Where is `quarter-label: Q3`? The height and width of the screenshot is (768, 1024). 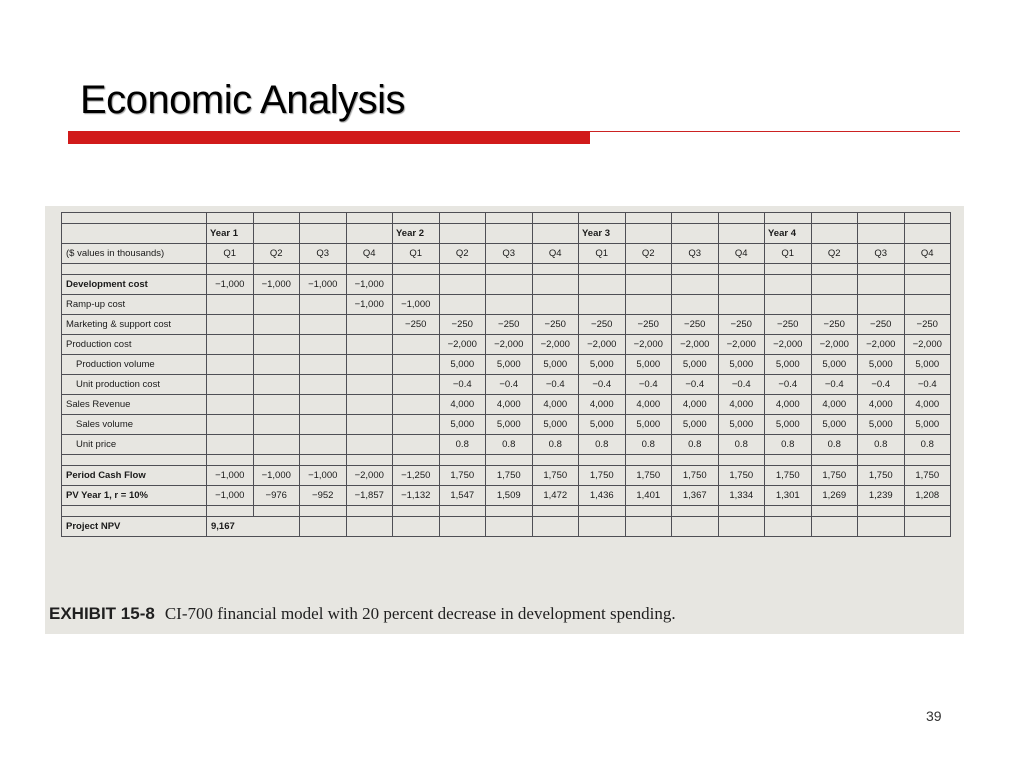
quarter-label: Q3 is located at coordinates (323, 253).